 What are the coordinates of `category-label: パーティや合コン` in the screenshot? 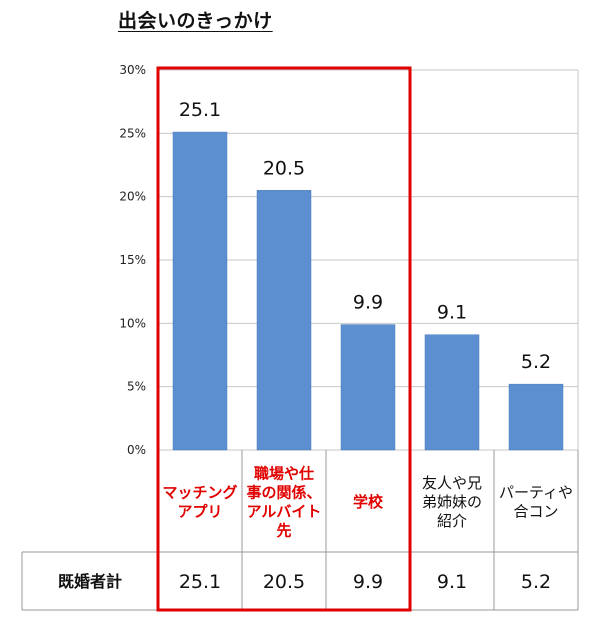 It's located at (536, 502).